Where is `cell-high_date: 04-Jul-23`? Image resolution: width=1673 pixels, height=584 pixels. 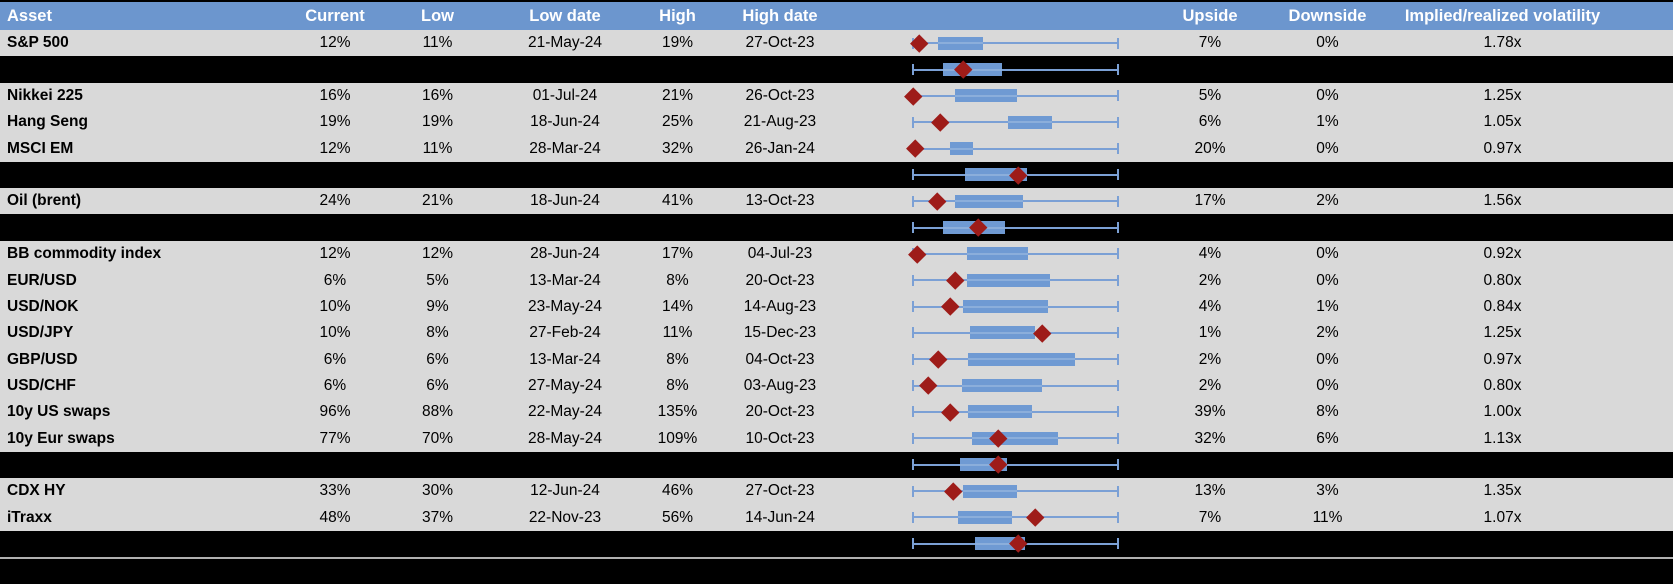
cell-high_date: 04-Jul-23 is located at coordinates (780, 254).